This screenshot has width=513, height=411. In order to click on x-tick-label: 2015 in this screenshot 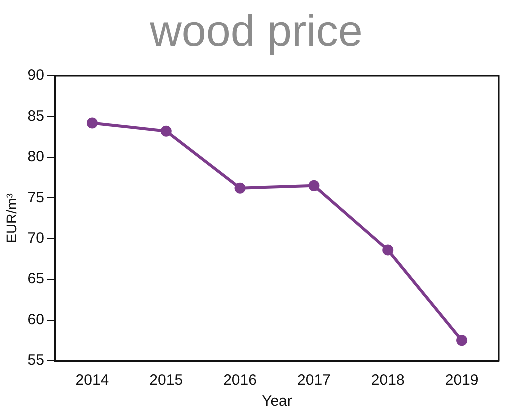, I will do `click(167, 381)`.